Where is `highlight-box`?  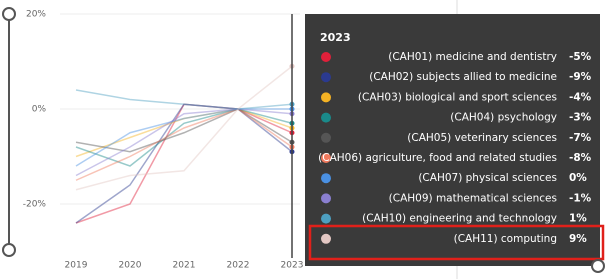
highlight-box is located at coordinates (456, 242).